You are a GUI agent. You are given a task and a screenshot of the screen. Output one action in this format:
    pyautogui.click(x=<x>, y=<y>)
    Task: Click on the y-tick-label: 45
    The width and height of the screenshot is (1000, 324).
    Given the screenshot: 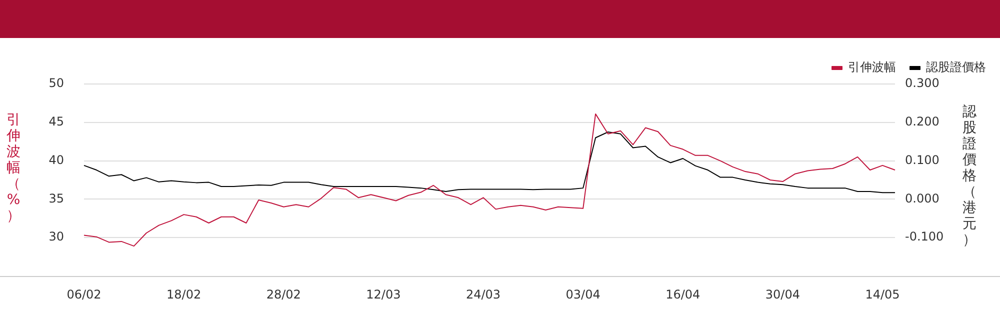 What is the action you would take?
    pyautogui.click(x=56, y=121)
    